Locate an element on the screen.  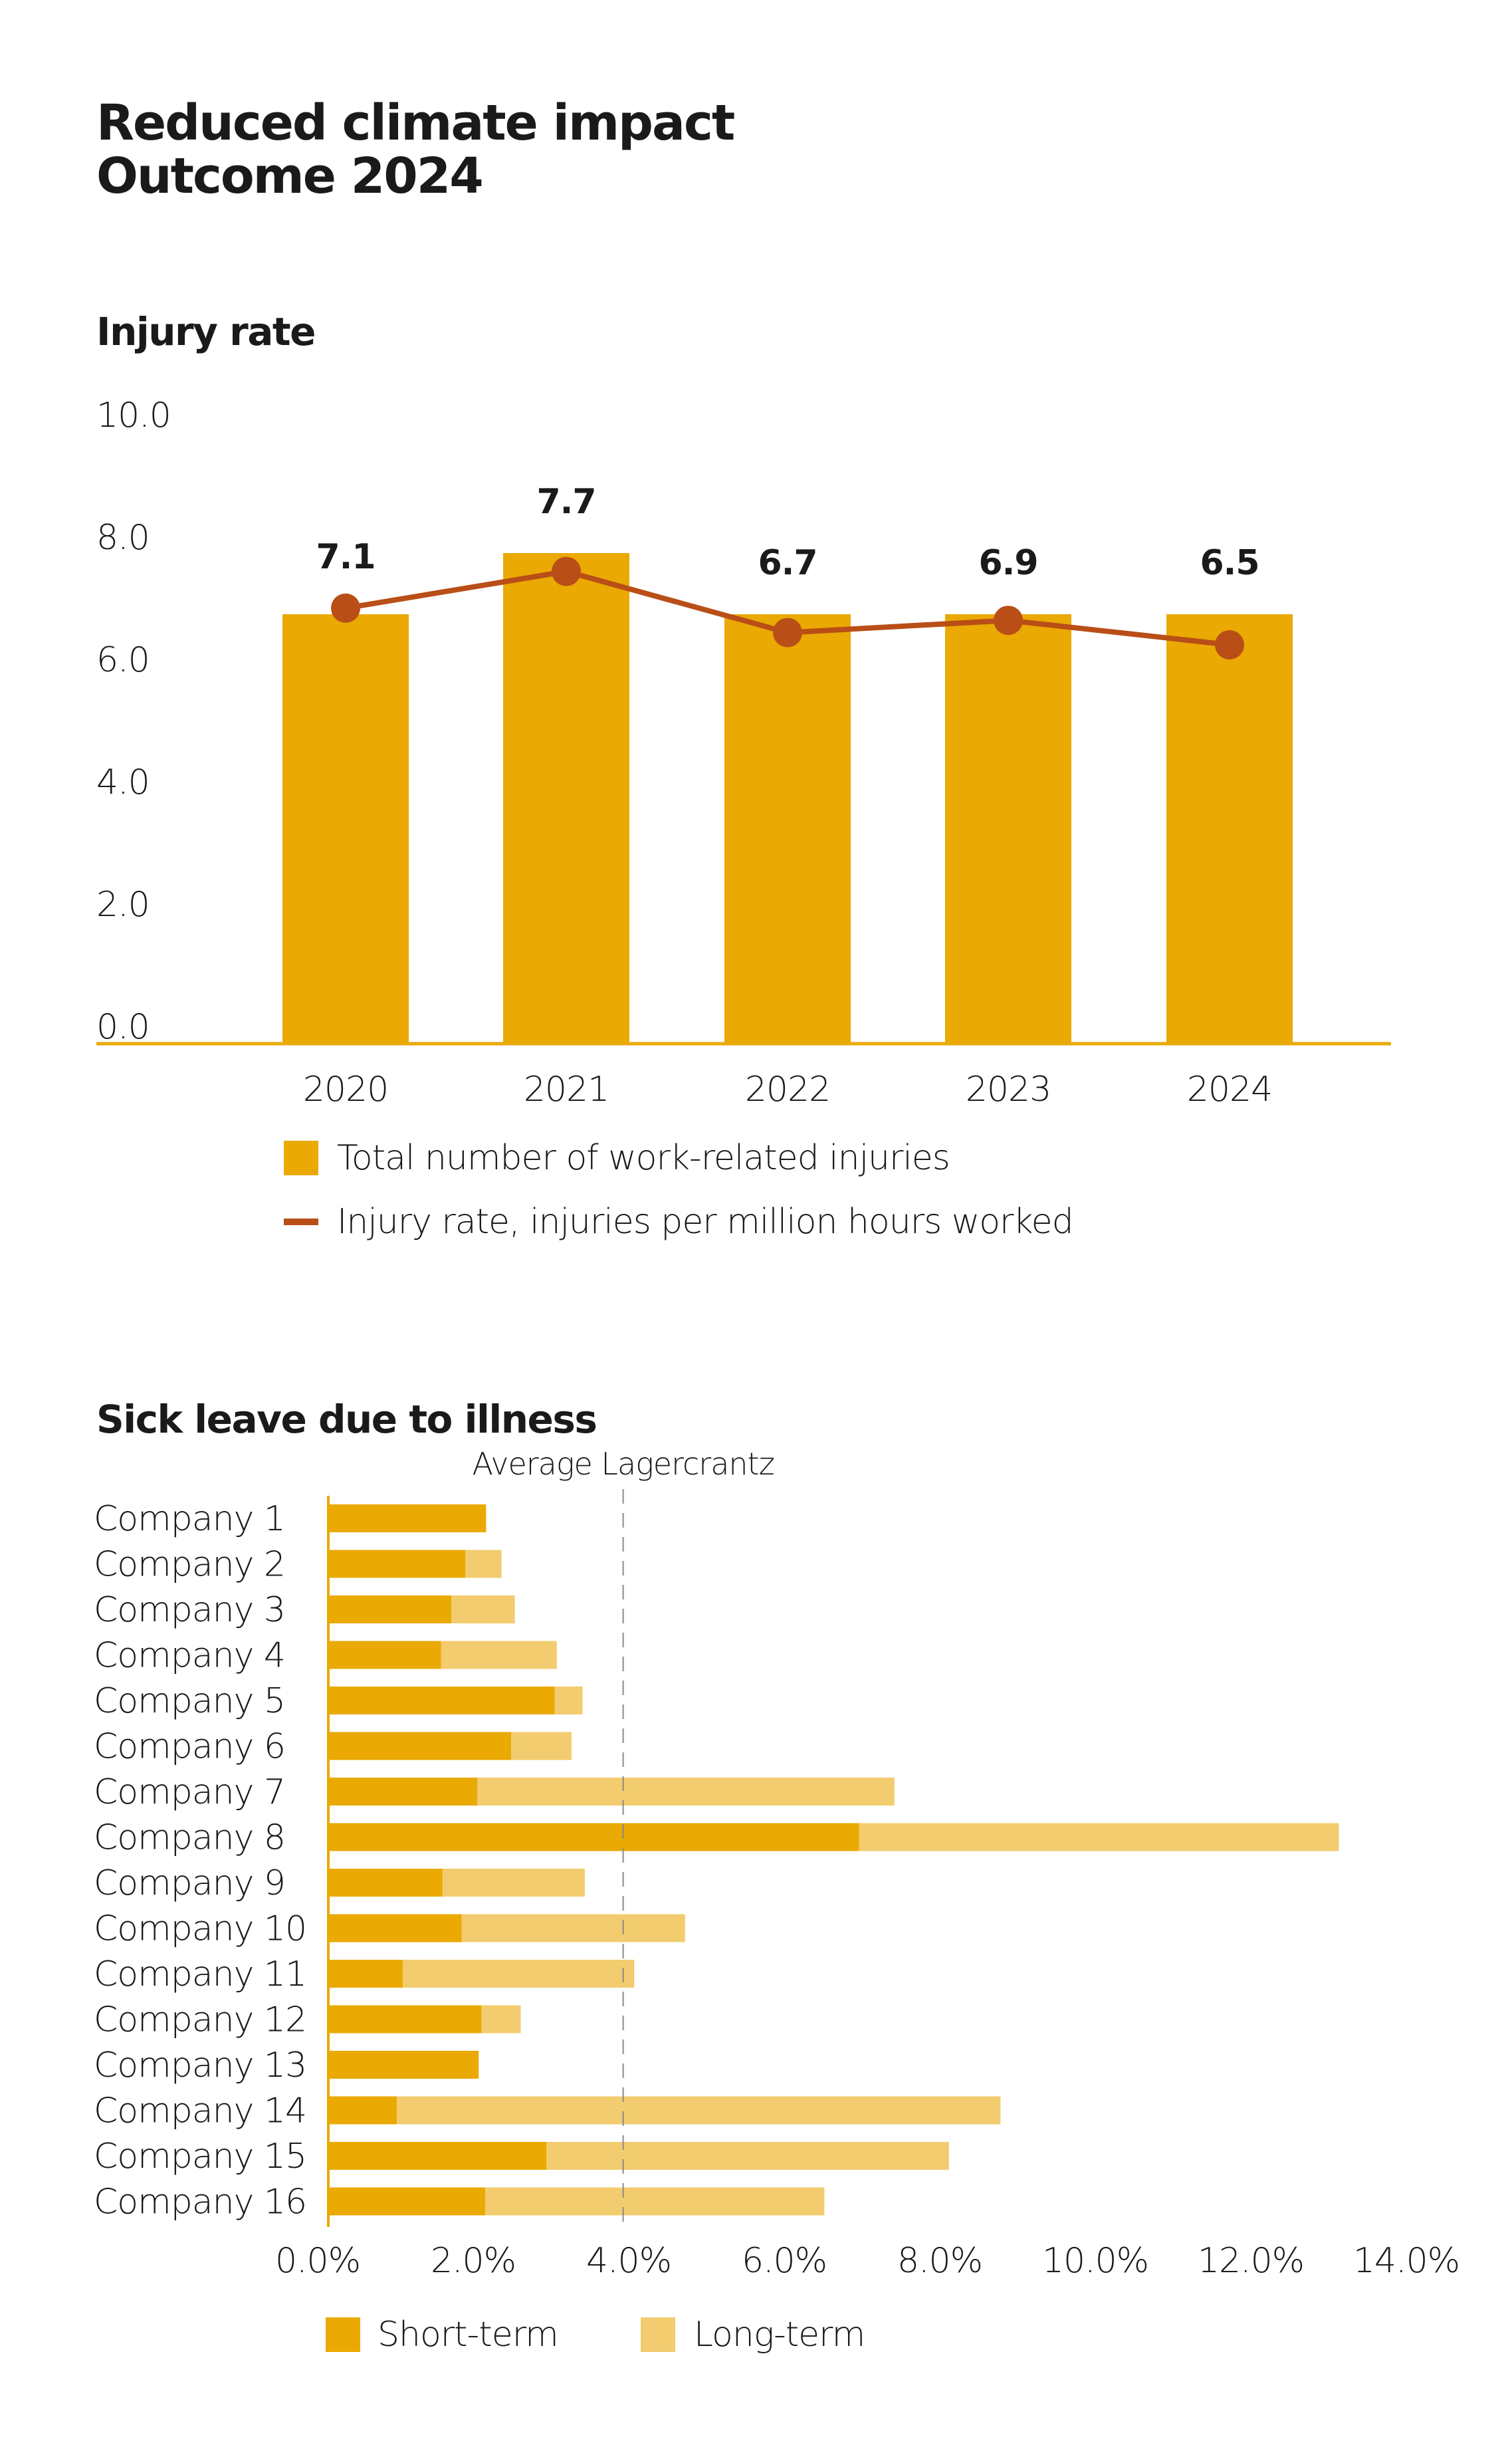
page-title-line-2: Outcome 2024 is located at coordinates (290, 176).